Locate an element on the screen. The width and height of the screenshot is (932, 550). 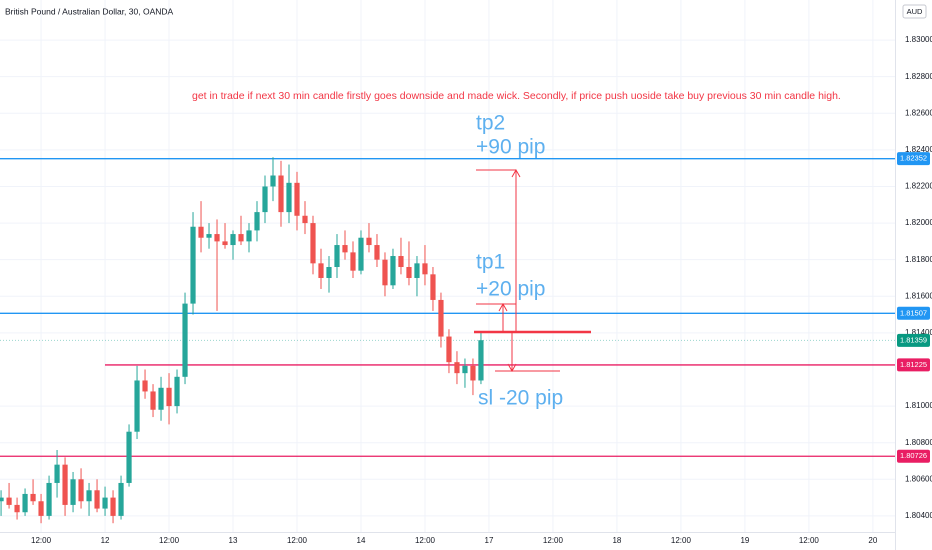
price-label: 1.81225 is located at coordinates (913, 364).